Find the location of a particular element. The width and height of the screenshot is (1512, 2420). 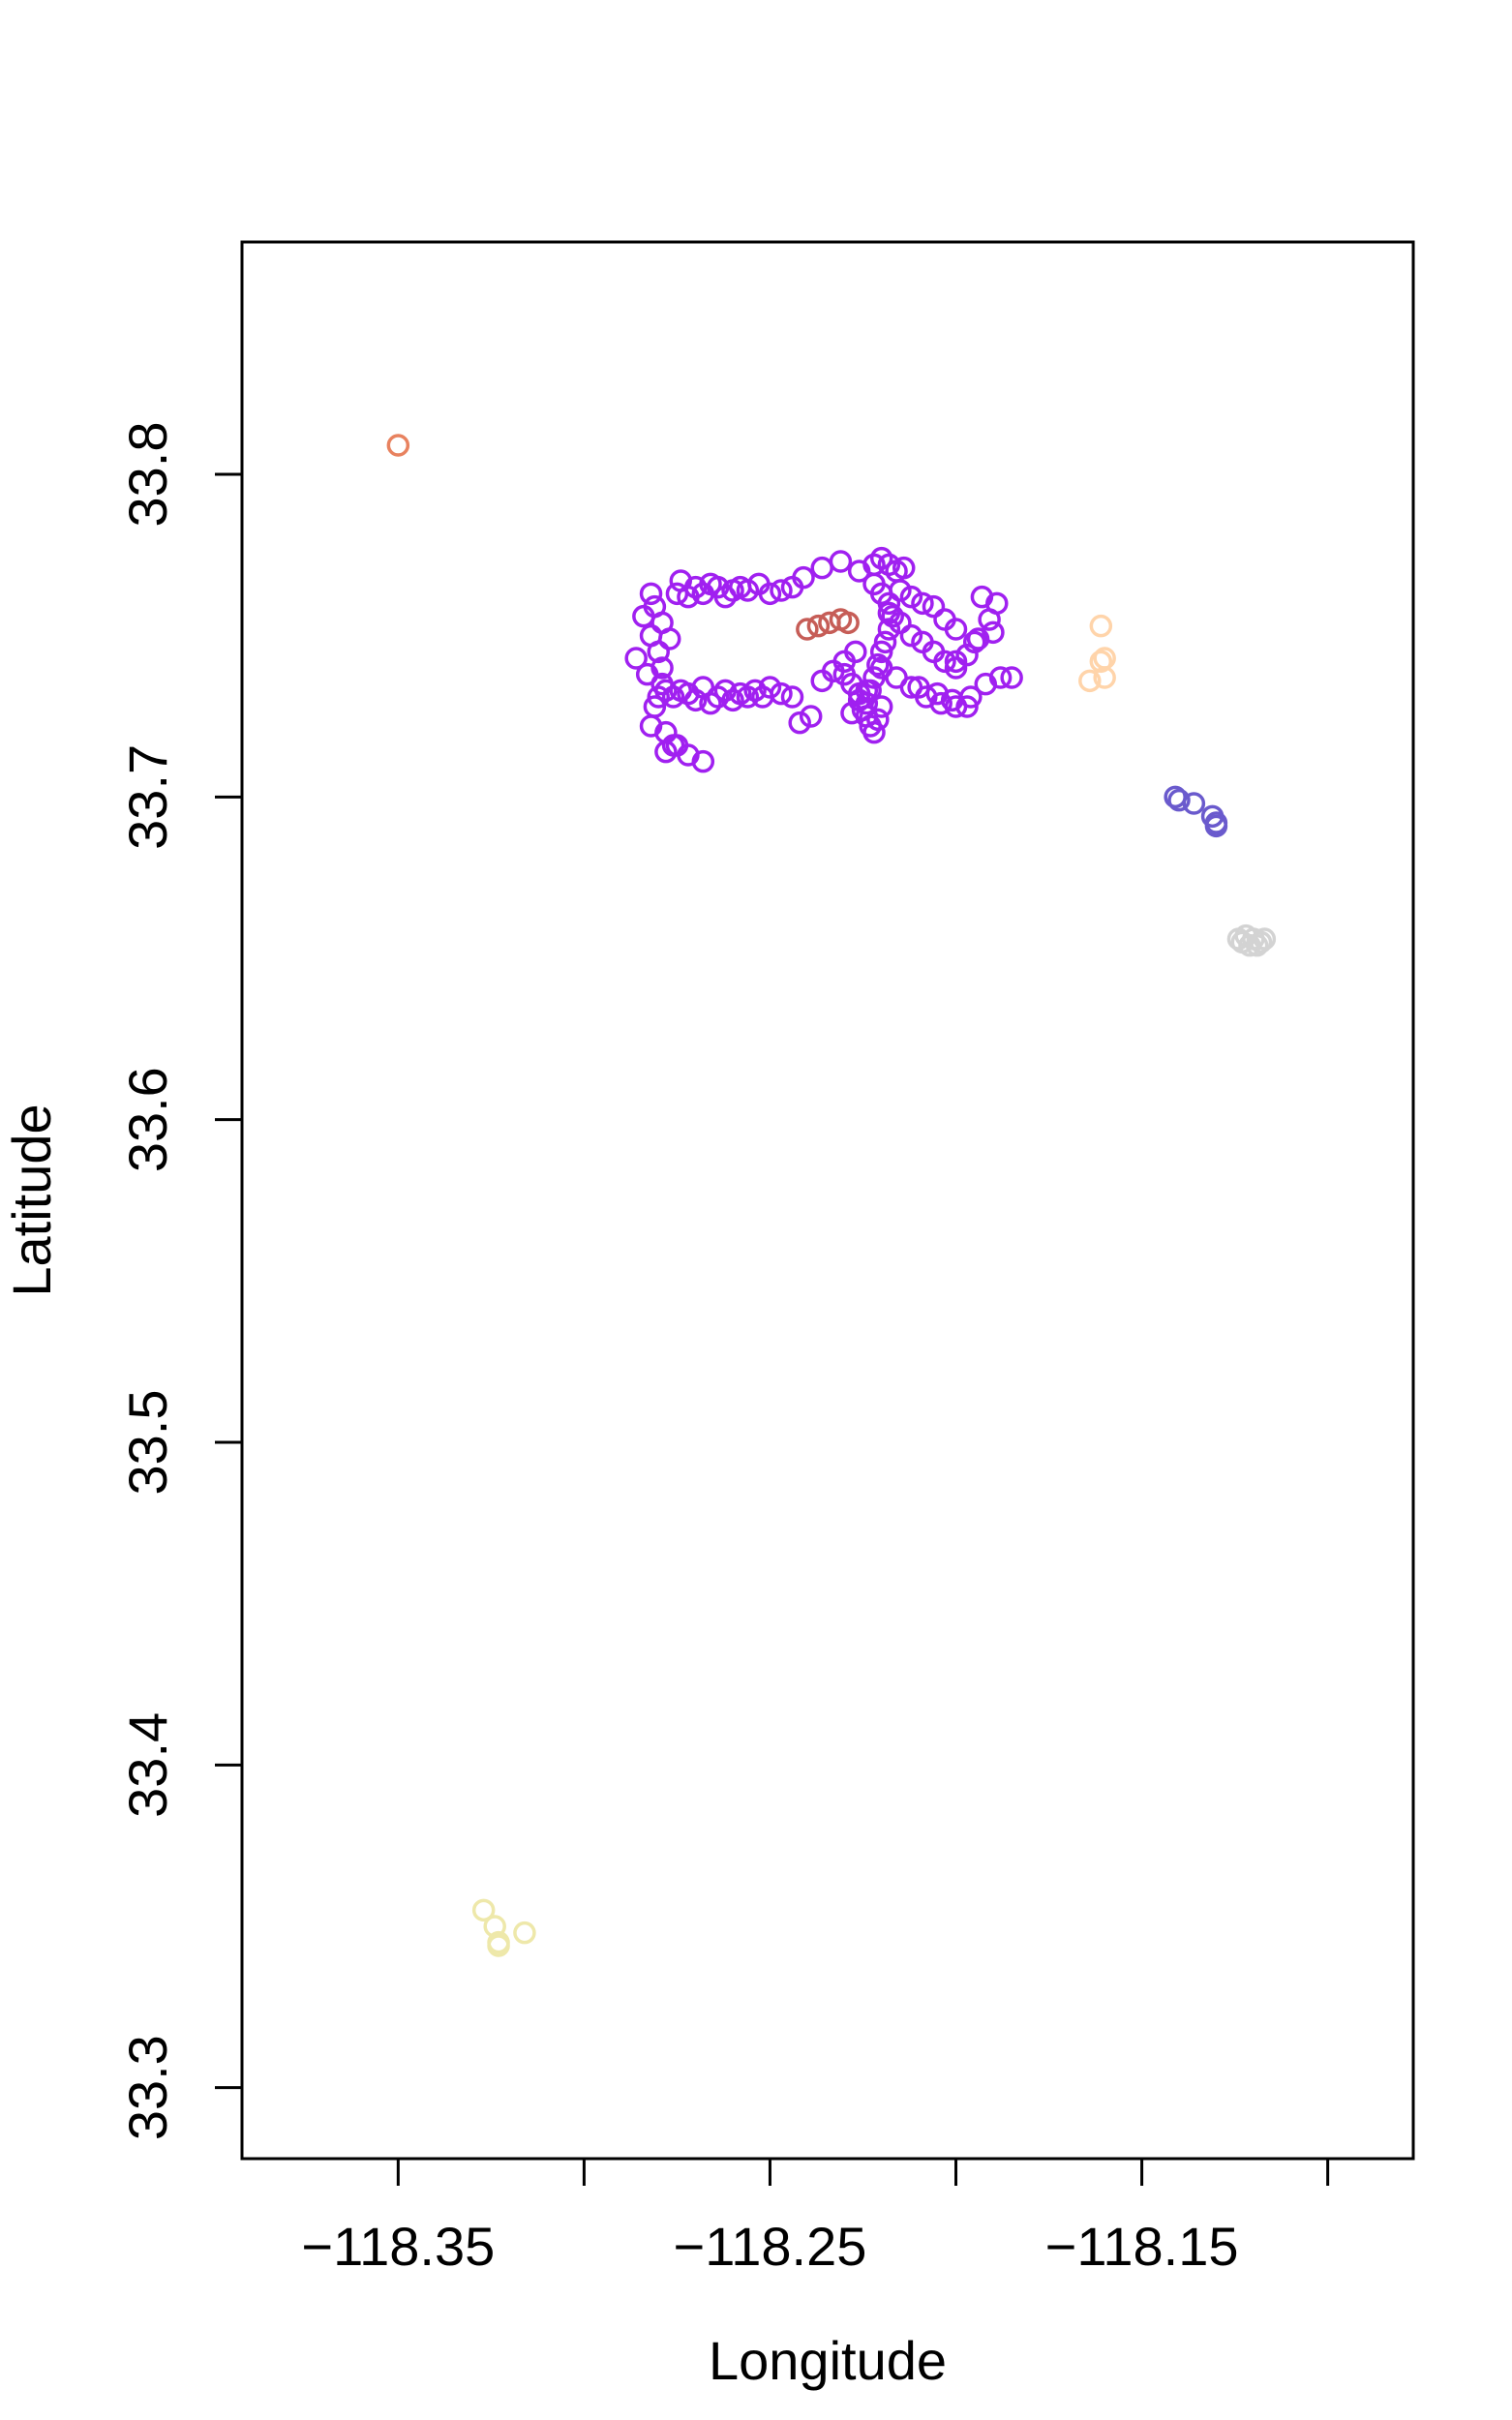

y-tick-label: 33.3 is located at coordinates (147, 2087).